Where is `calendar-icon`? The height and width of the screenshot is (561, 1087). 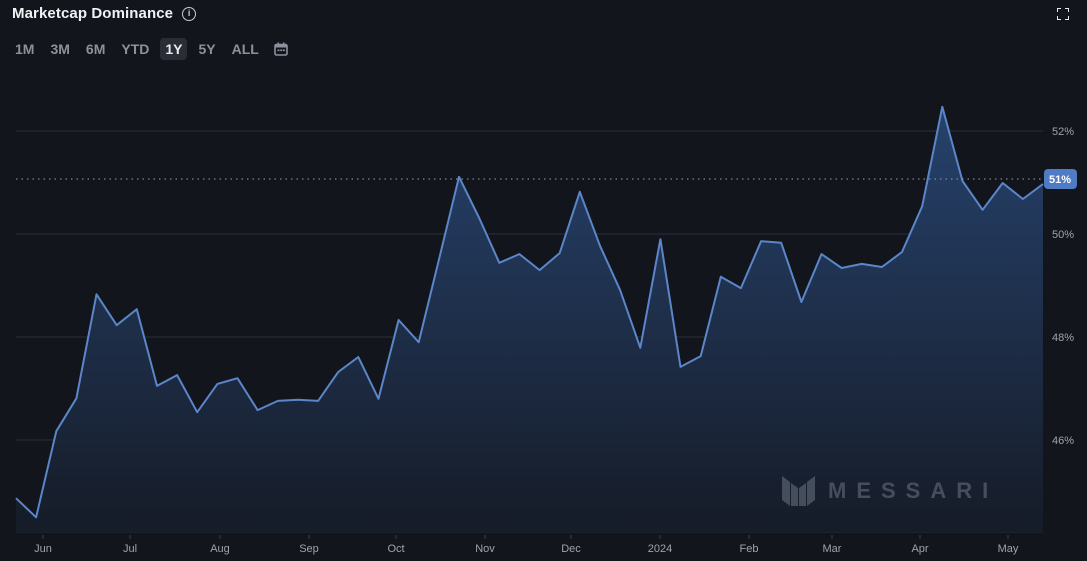
calendar-icon is located at coordinates (281, 49).